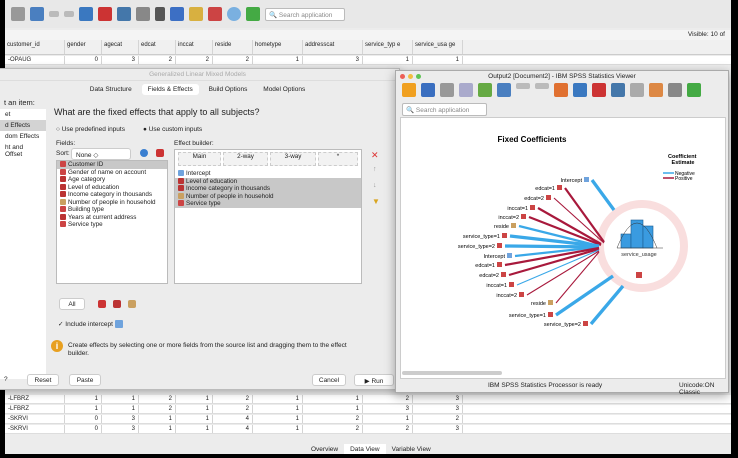 The height and width of the screenshot is (458, 738). I want to click on move-up-icon: ↑, so click(375, 169).